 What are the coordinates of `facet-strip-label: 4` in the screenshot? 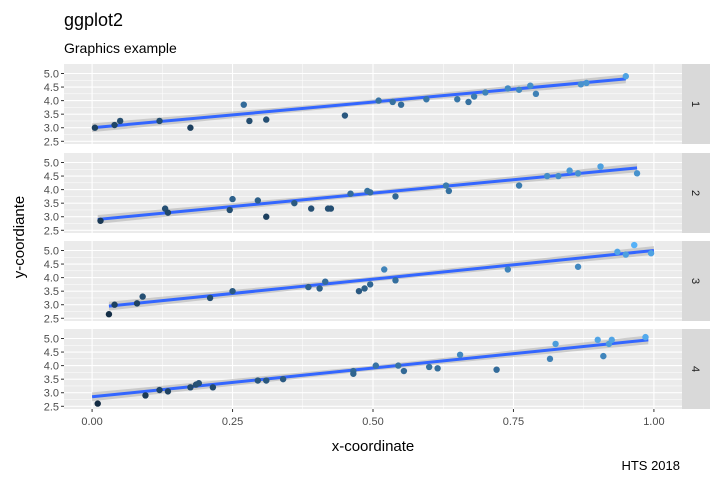 It's located at (695, 369).